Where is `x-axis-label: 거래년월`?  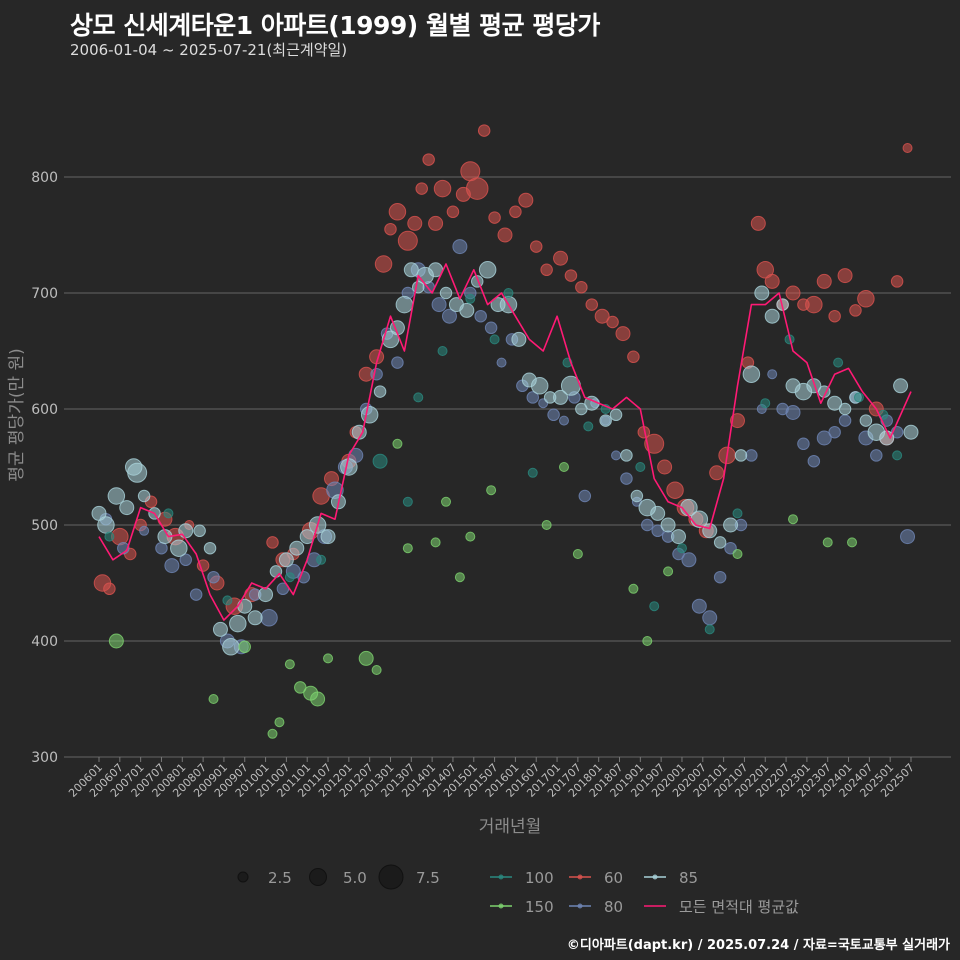
x-axis-label: 거래년월 is located at coordinates (510, 827).